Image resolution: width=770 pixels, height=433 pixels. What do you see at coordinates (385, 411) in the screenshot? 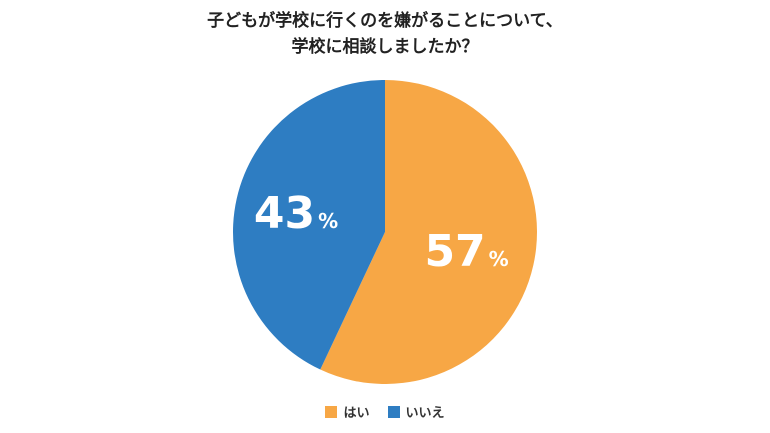
I see `chart-legend: はい いいえ` at bounding box center [385, 411].